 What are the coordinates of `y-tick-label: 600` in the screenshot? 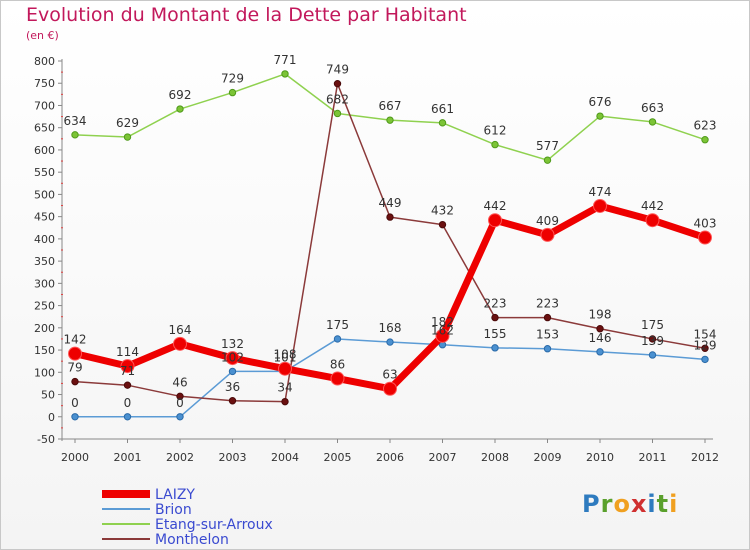 It's located at (44, 150).